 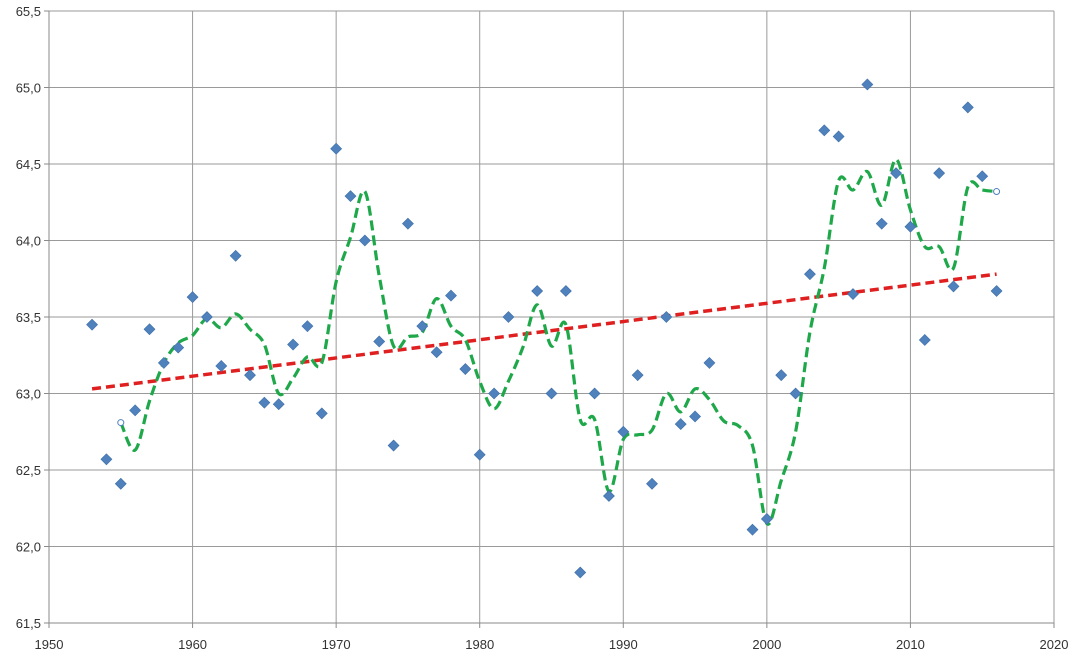 What do you see at coordinates (28, 547) in the screenshot?
I see `y-tick-label: 62,0` at bounding box center [28, 547].